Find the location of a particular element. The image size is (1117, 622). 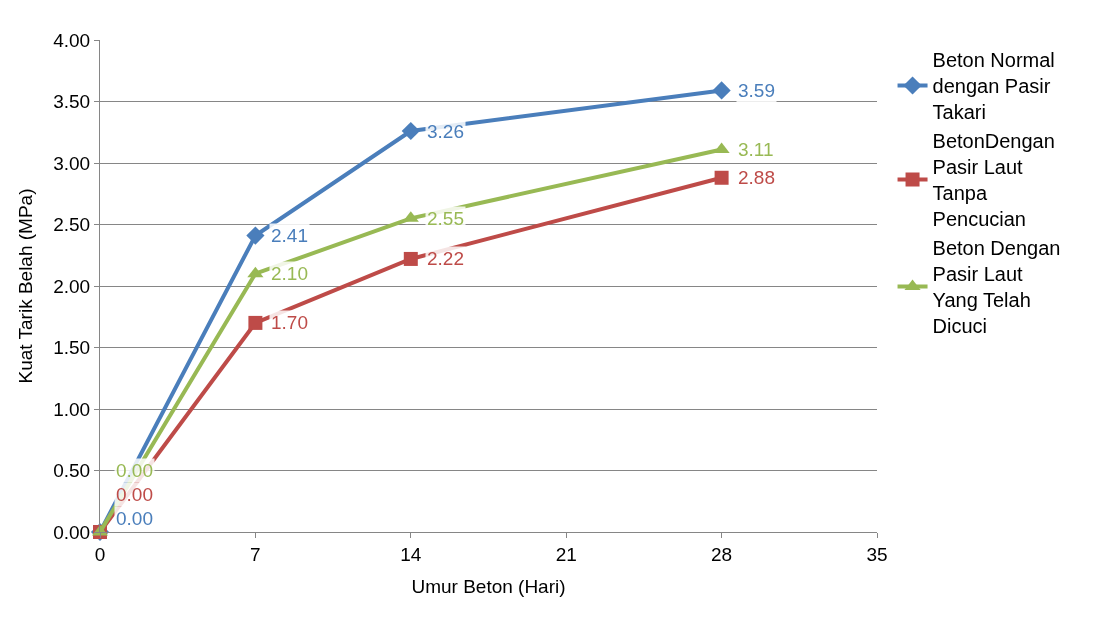

y-tick-label: 4.00 is located at coordinates (72, 40).